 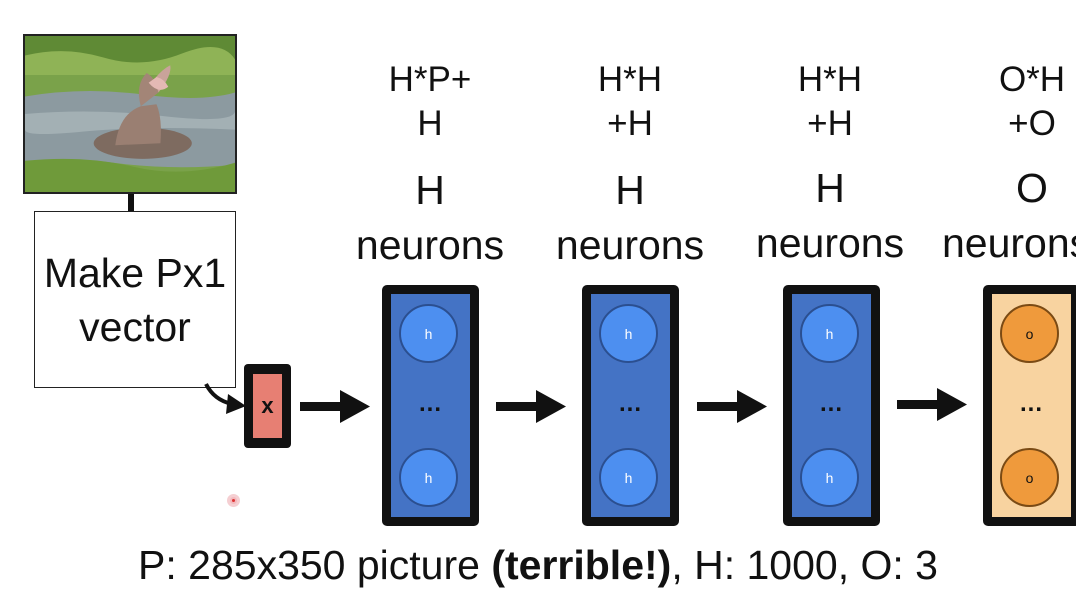 I want to click on output-params-line-1: O*H, so click(x=1032, y=79).